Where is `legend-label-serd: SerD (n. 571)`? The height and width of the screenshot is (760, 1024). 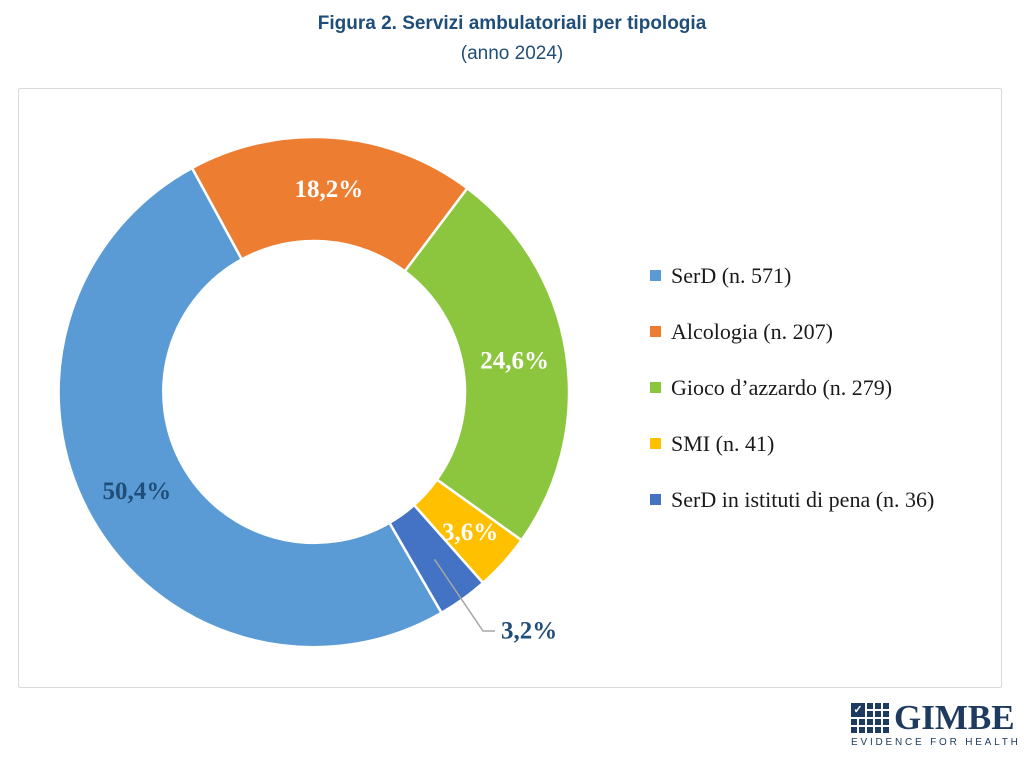 legend-label-serd: SerD (n. 571) is located at coordinates (731, 275).